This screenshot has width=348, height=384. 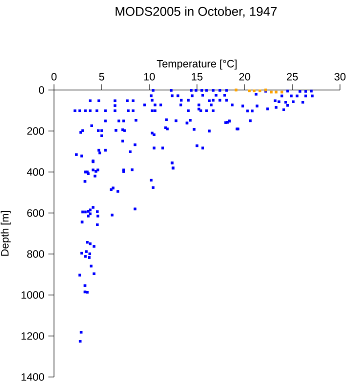 What do you see at coordinates (149, 76) in the screenshot?
I see `x-tick-label: 10` at bounding box center [149, 76].